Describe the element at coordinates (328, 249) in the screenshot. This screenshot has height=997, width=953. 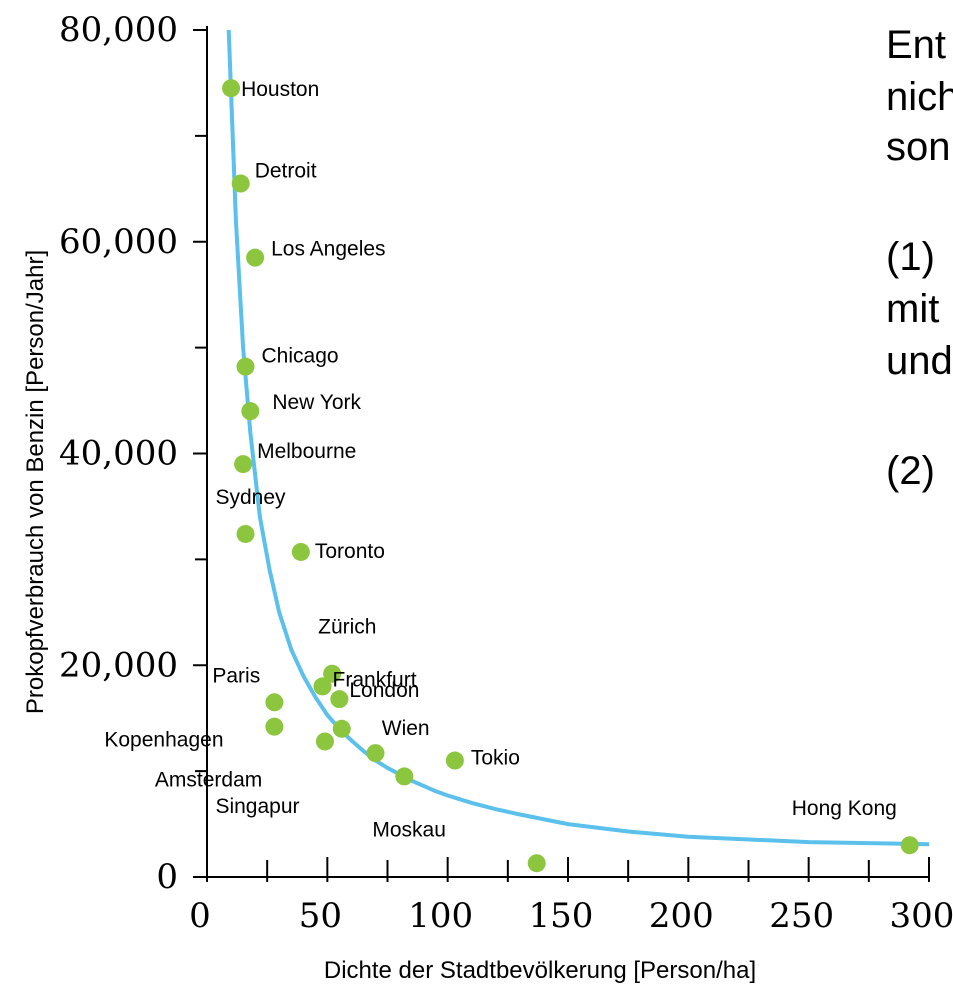
I see `city-label: Los Angeles` at that location.